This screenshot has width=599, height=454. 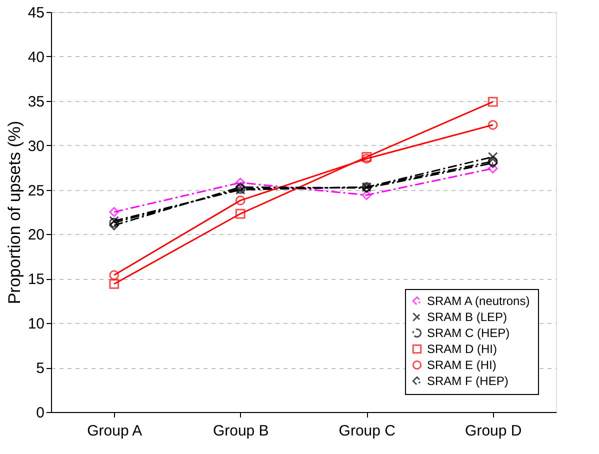 I want to click on y-tick-label: 0, so click(x=40, y=413).